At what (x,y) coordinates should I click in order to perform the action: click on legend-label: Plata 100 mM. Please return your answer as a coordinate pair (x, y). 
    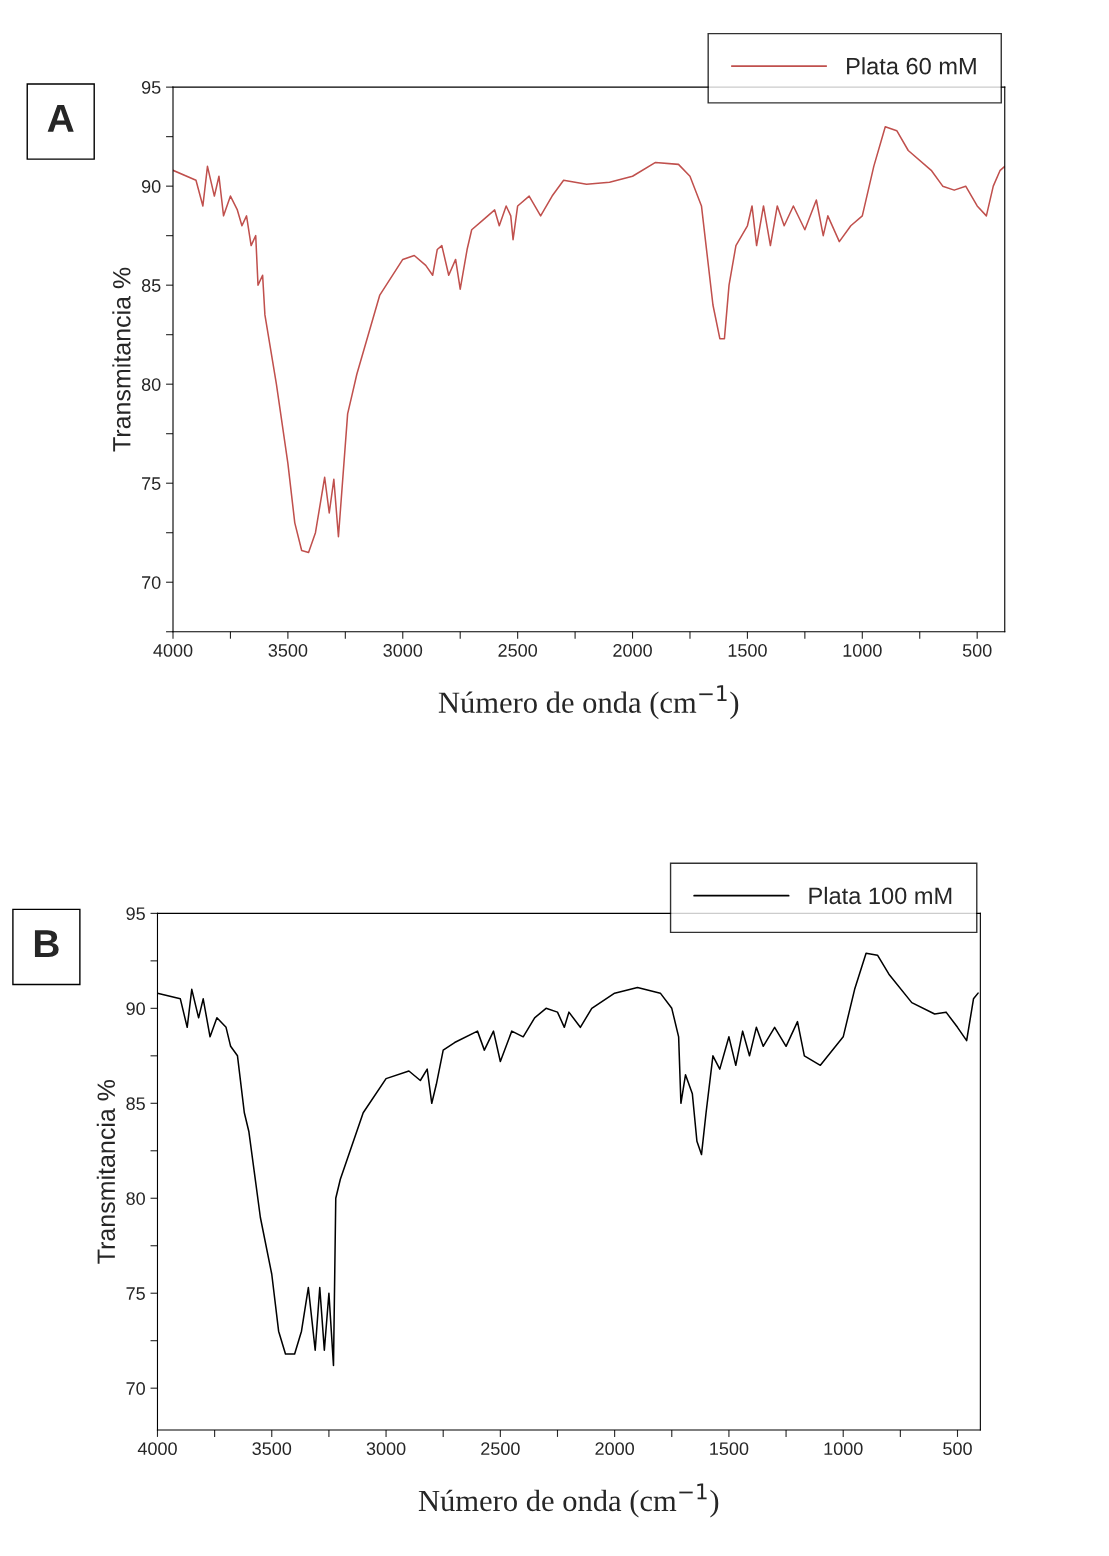
    Looking at the image, I should click on (880, 895).